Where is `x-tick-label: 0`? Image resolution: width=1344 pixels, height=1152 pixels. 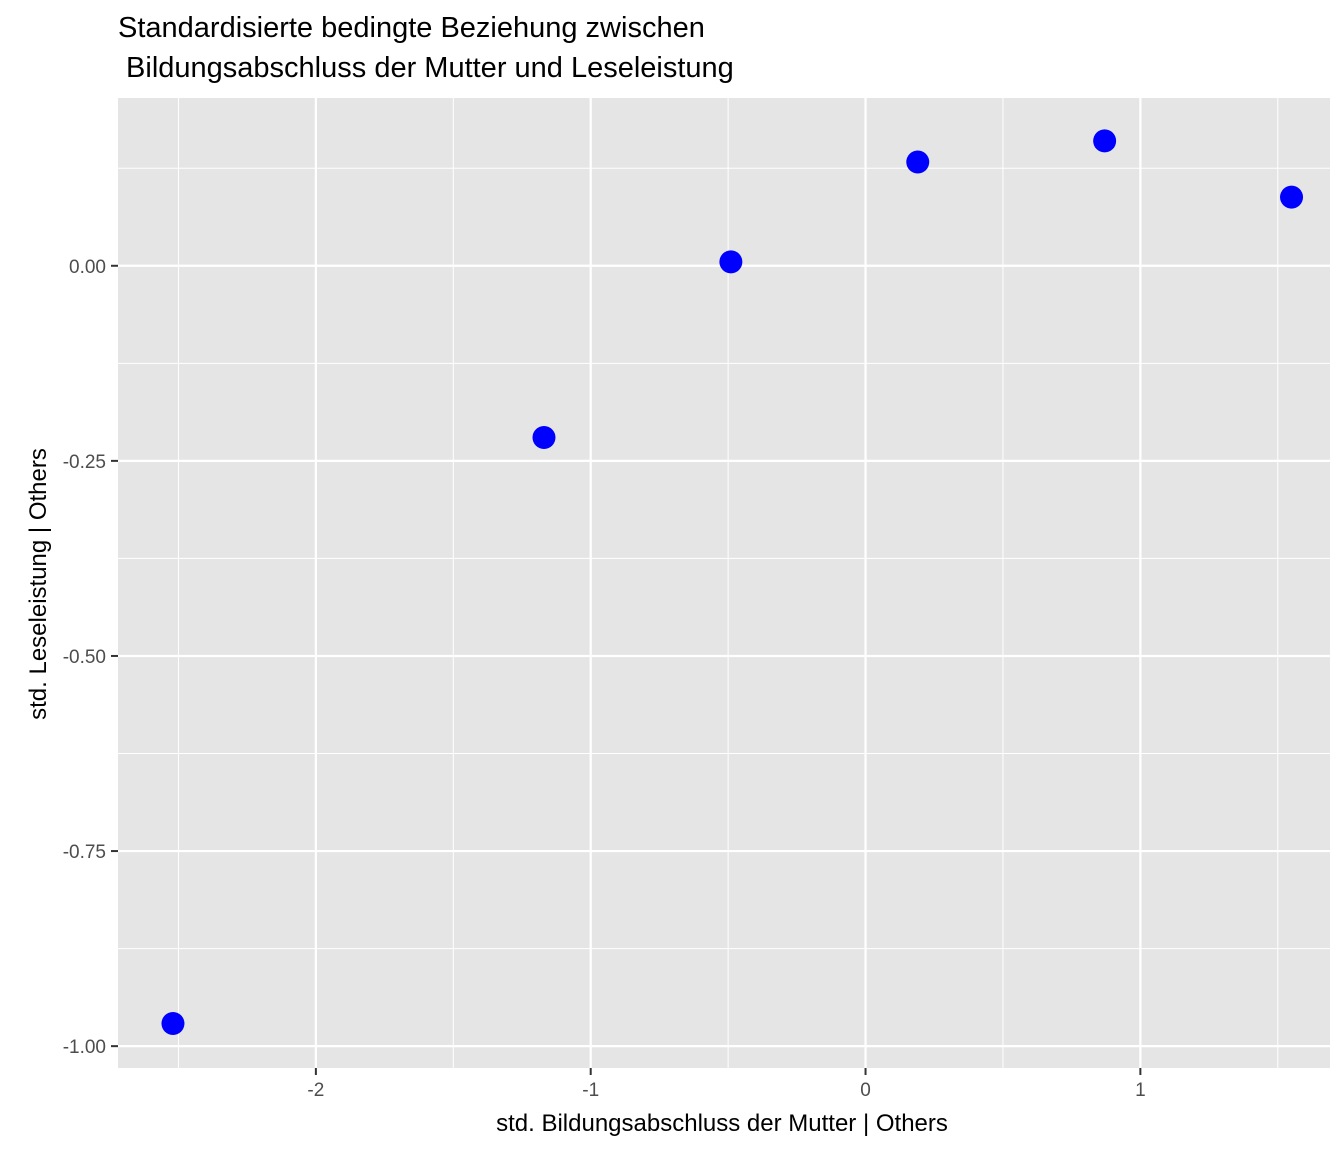 x-tick-label: 0 is located at coordinates (865, 1090).